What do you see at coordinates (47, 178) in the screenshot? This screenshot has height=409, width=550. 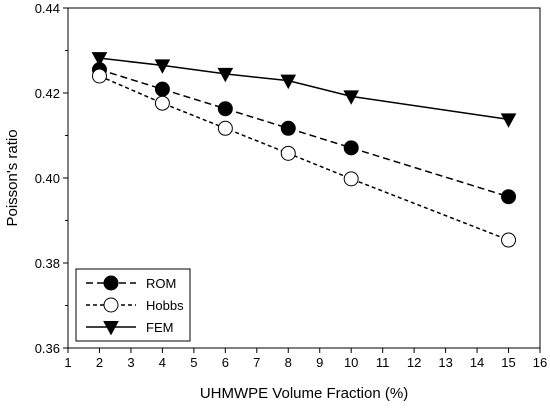 I see `y-tick-label: 0.40` at bounding box center [47, 178].